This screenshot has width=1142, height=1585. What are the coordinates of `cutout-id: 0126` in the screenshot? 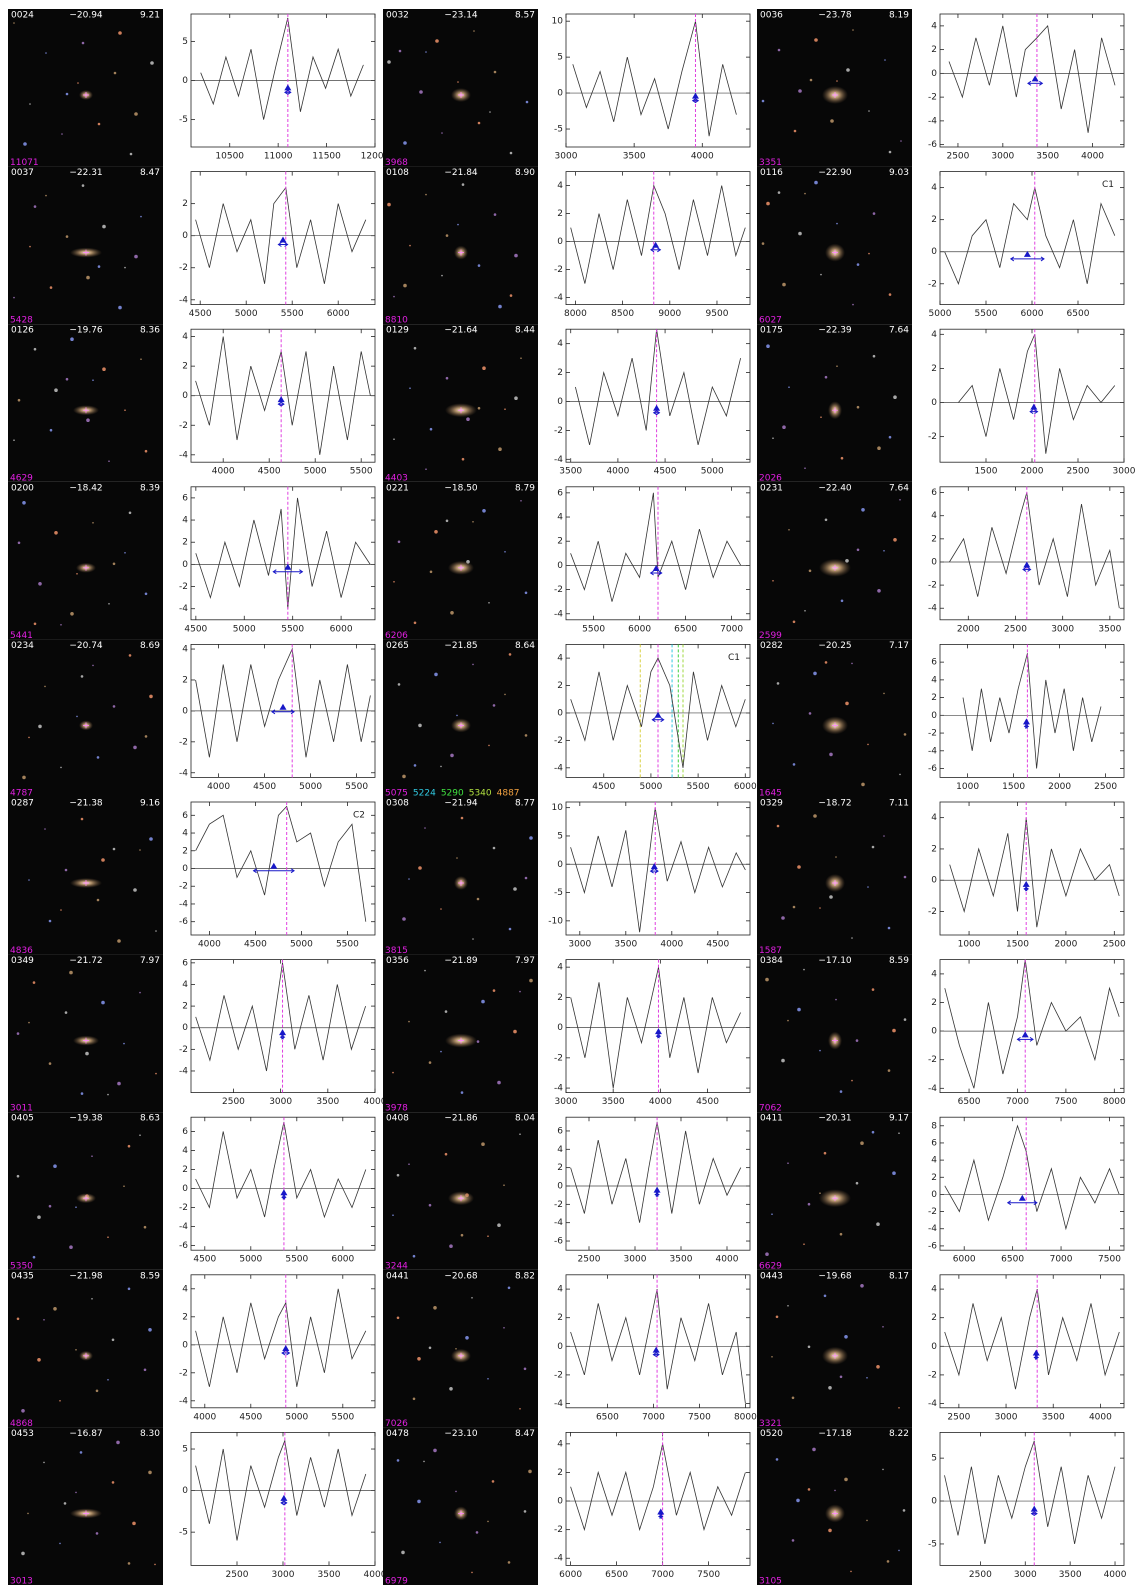 It's located at (22, 331).